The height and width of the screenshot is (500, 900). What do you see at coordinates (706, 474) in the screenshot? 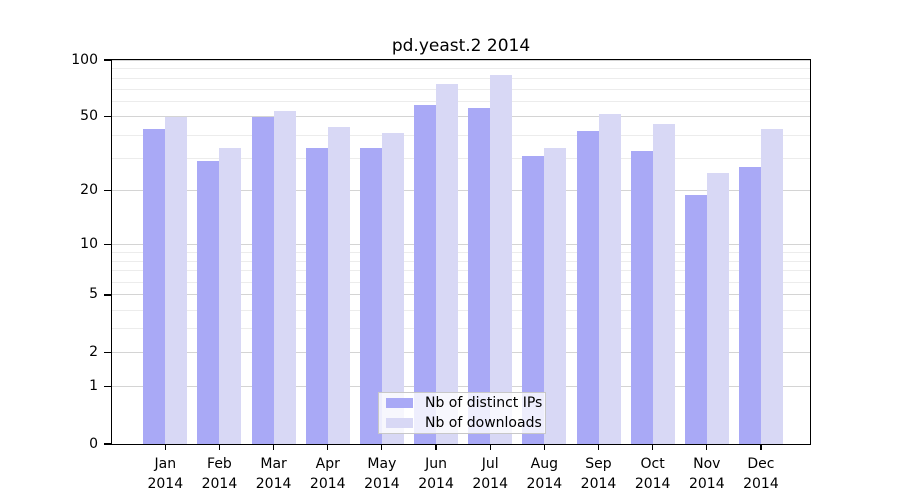
I see `x-tick-label: Nov 2014` at bounding box center [706, 474].